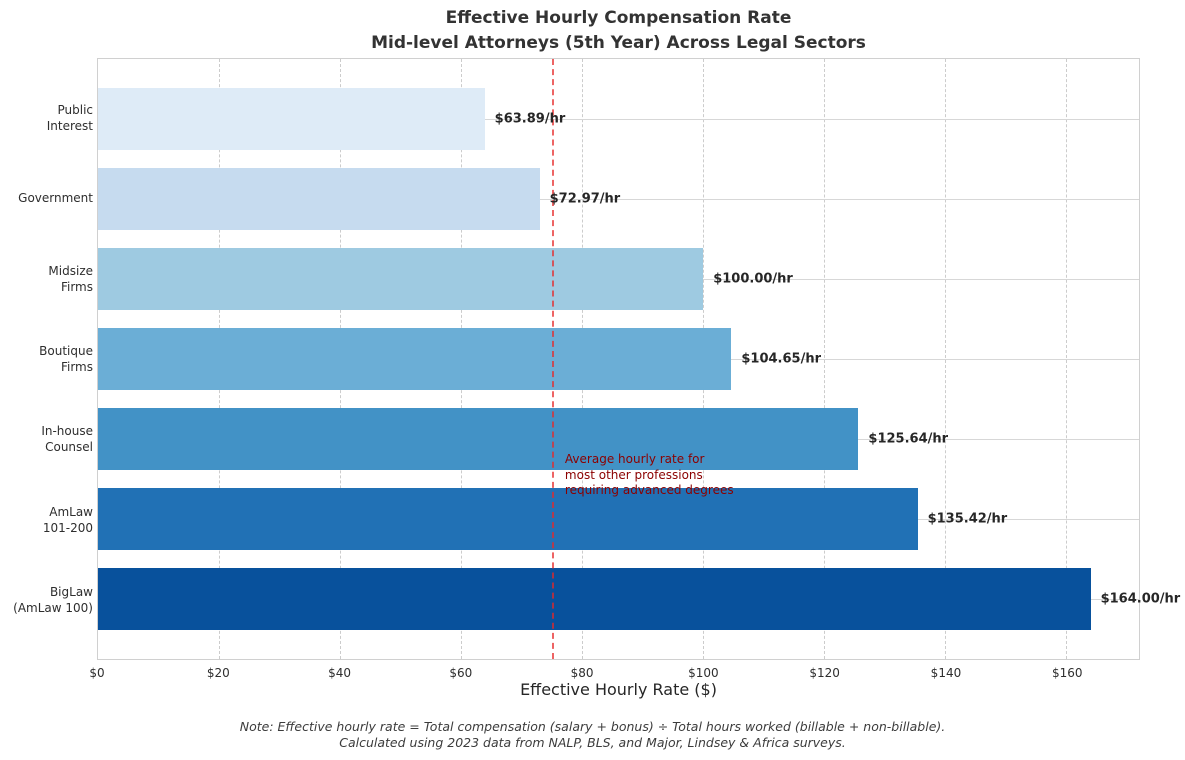 The width and height of the screenshot is (1185, 760). I want to click on y-axis-label: Public Interest, so click(69, 118).